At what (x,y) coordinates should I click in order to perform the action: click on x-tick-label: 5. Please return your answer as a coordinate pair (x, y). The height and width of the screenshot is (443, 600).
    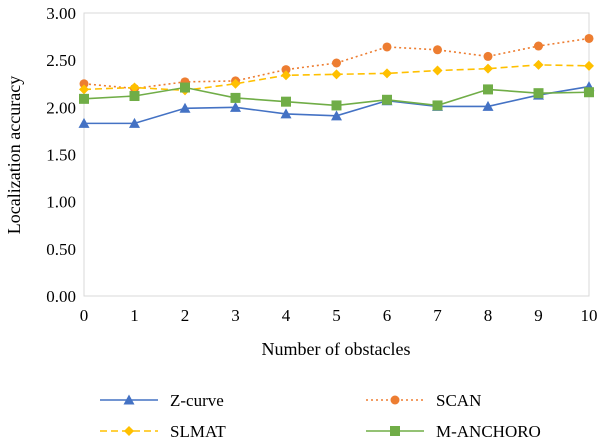
    Looking at the image, I should click on (336, 315).